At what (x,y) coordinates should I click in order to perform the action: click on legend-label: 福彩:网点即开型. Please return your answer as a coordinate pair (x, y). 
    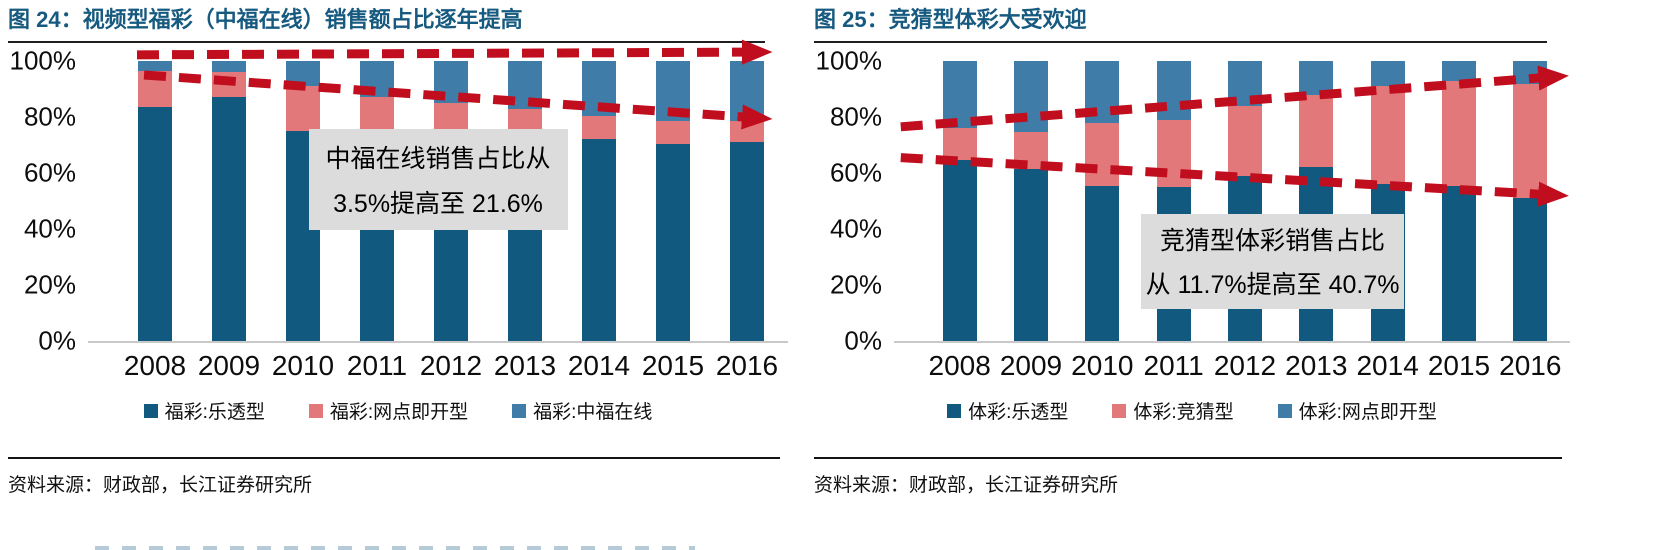
    Looking at the image, I should click on (399, 412).